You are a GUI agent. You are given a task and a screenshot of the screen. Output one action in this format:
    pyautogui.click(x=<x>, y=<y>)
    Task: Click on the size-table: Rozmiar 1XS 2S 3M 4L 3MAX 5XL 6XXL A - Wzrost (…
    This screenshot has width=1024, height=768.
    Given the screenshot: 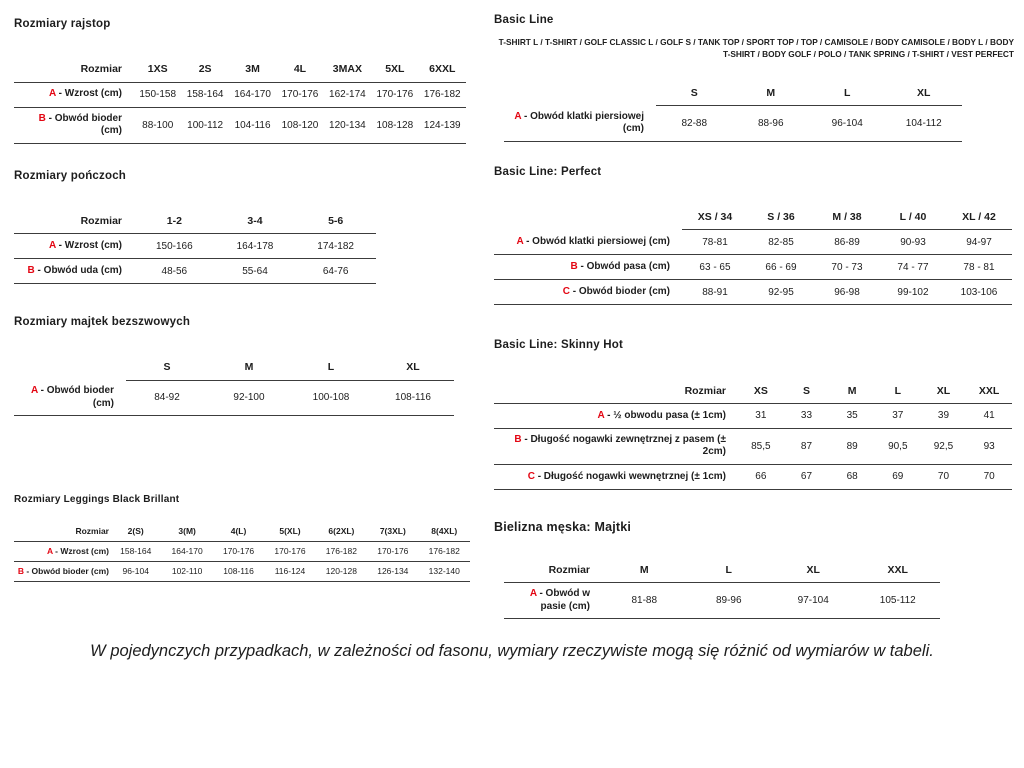 What is the action you would take?
    pyautogui.click(x=240, y=100)
    